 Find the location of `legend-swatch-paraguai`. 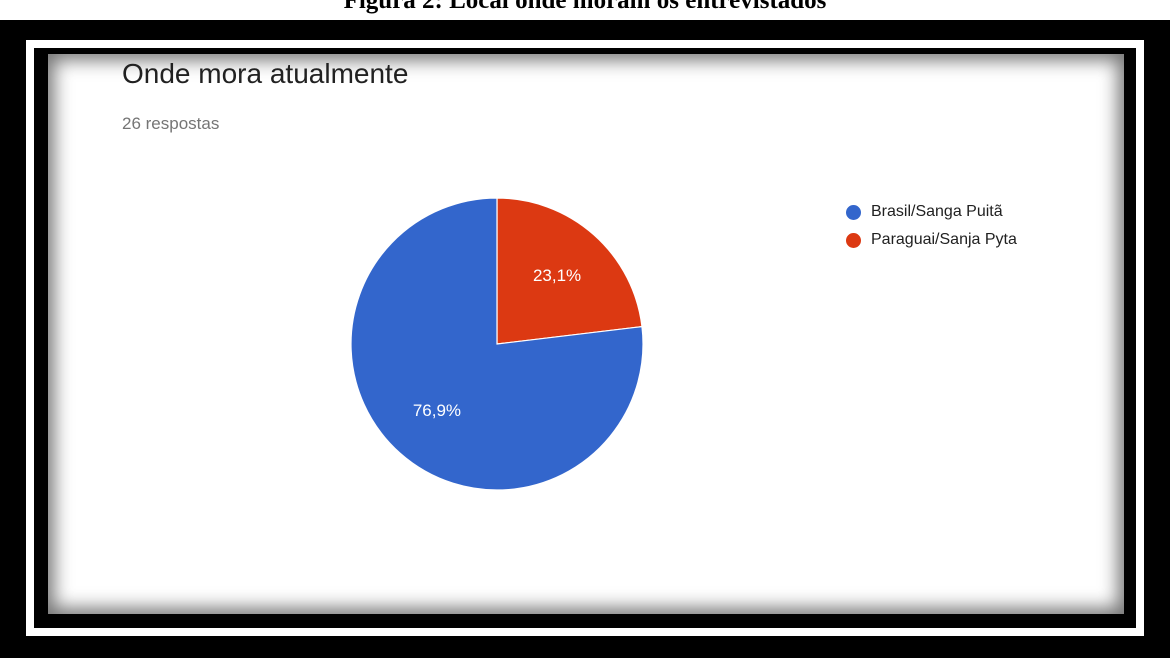

legend-swatch-paraguai is located at coordinates (853, 240).